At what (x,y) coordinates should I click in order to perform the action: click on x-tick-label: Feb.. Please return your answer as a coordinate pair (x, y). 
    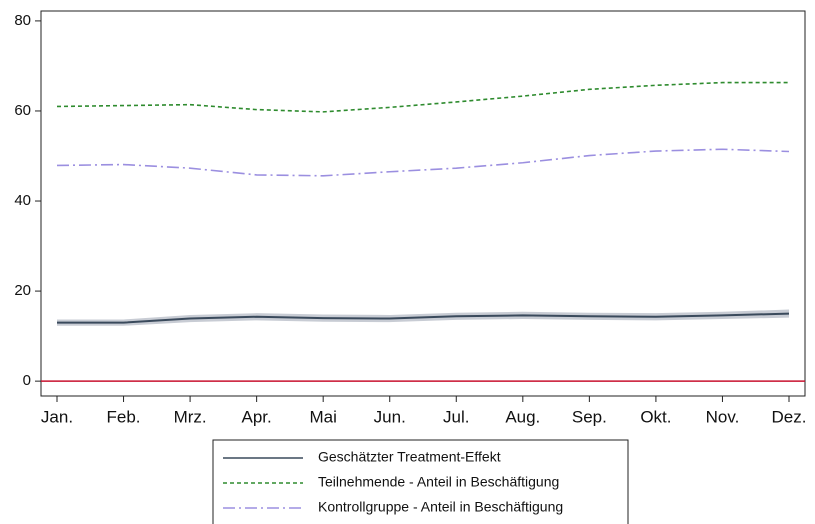
    Looking at the image, I should click on (124, 416).